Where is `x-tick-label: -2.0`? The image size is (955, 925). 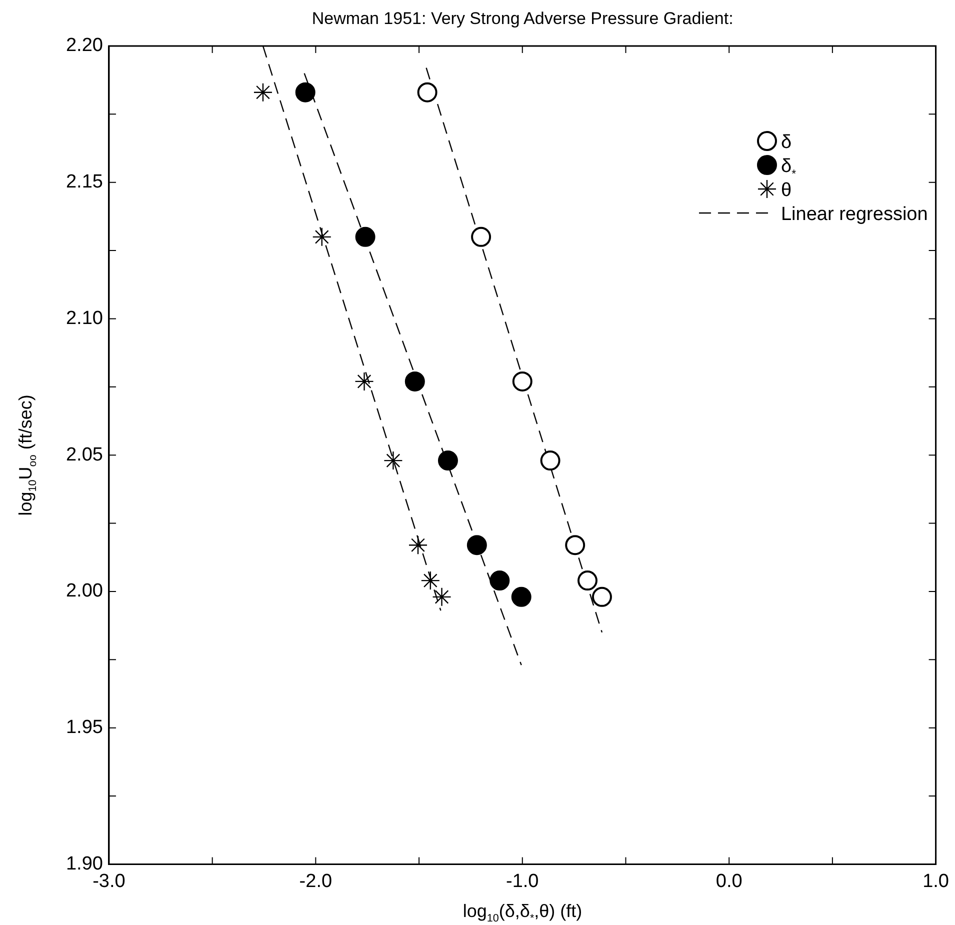
x-tick-label: -2.0 is located at coordinates (315, 881).